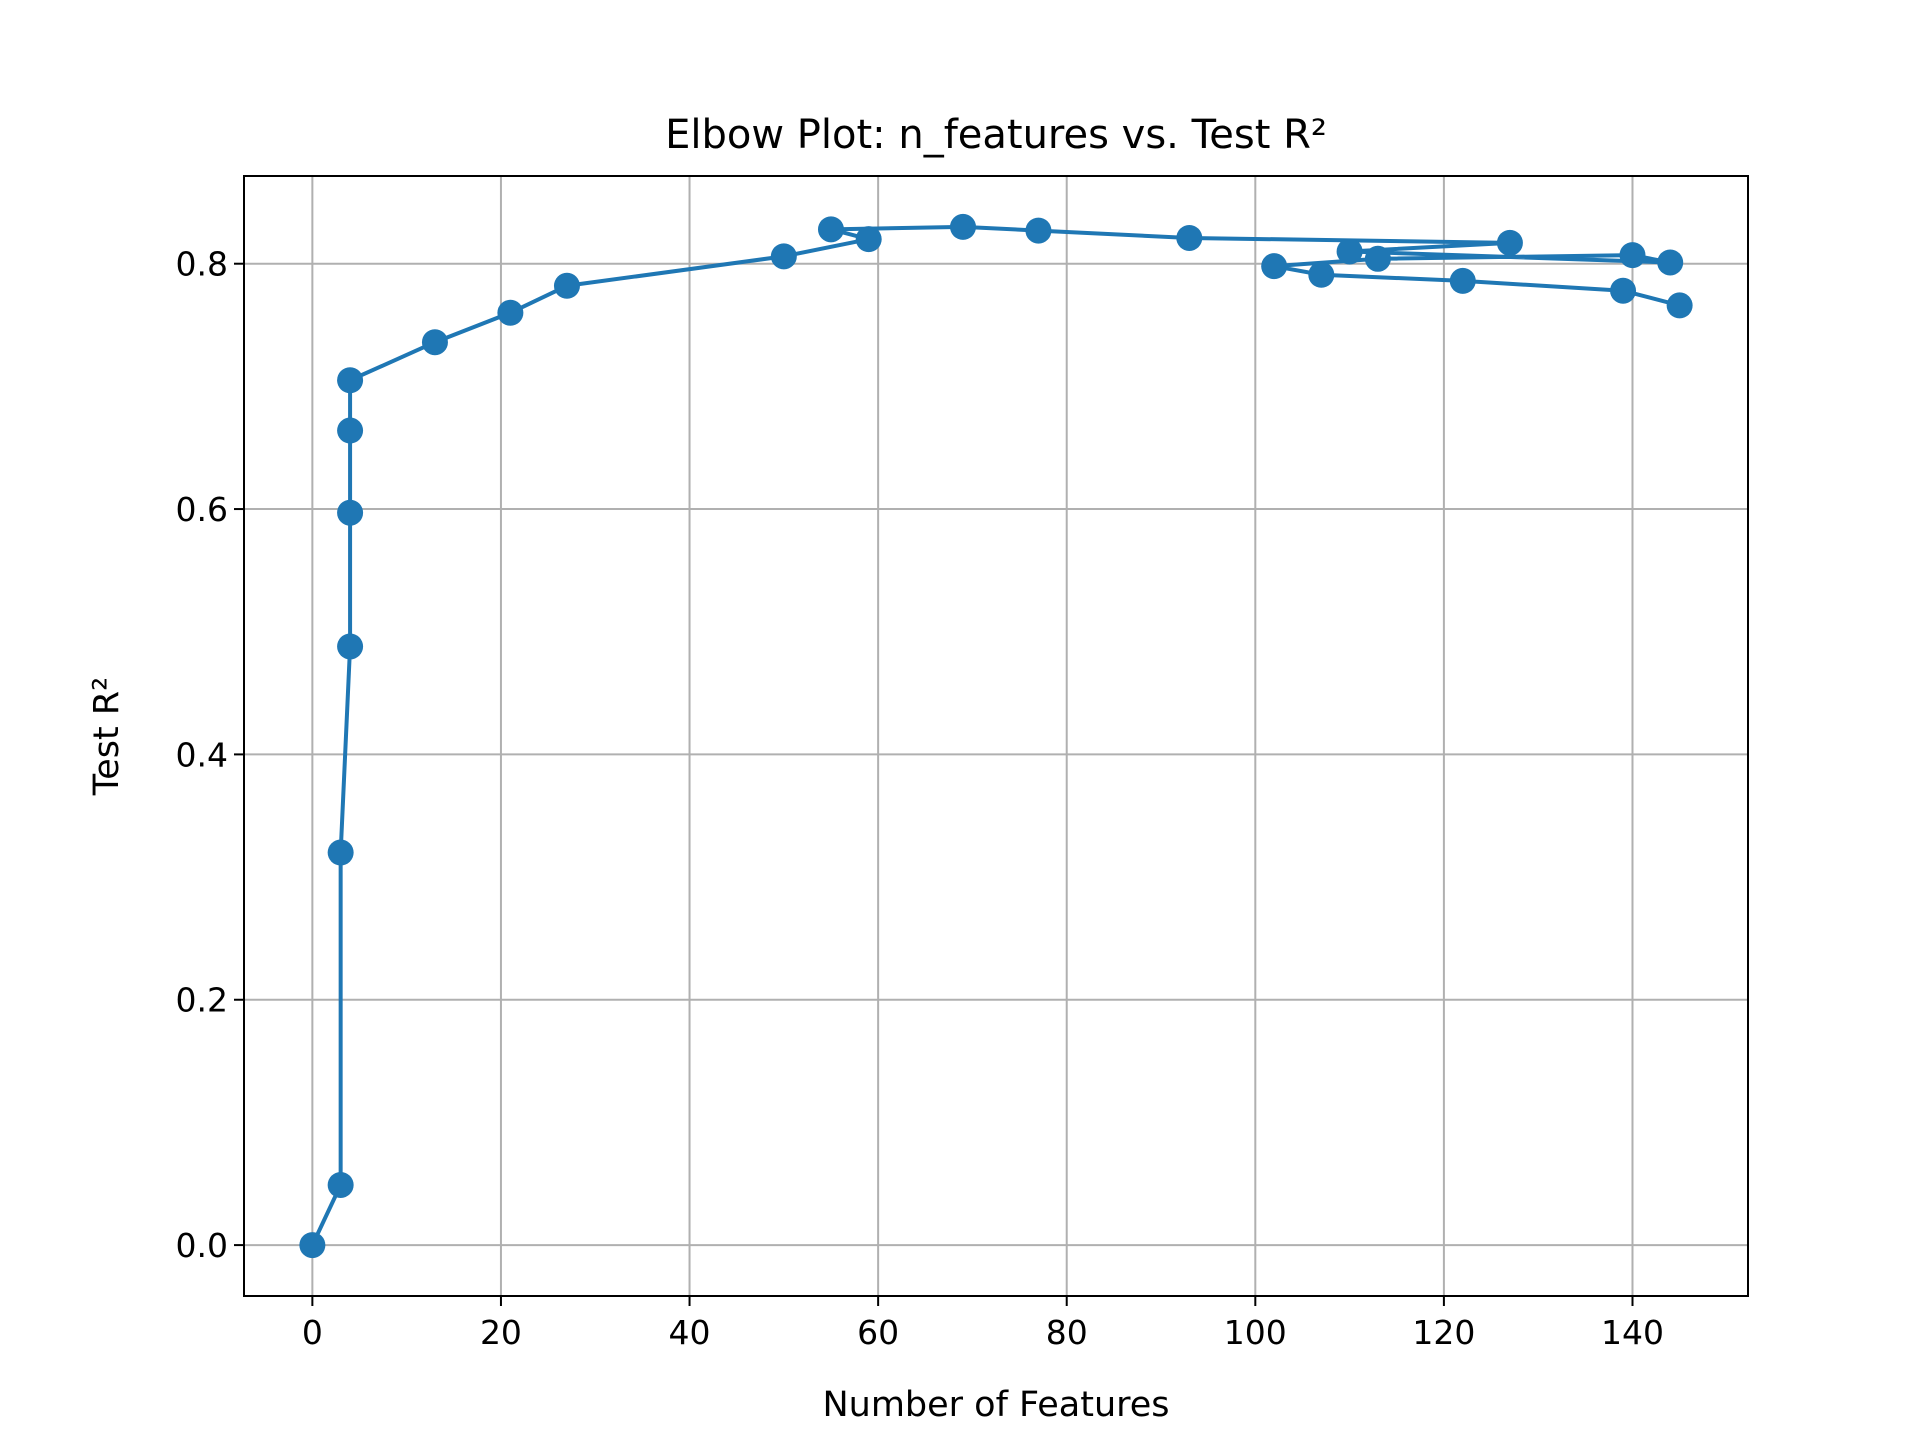 The height and width of the screenshot is (1440, 1920). What do you see at coordinates (501, 1332) in the screenshot?
I see `x-tick-label: 20` at bounding box center [501, 1332].